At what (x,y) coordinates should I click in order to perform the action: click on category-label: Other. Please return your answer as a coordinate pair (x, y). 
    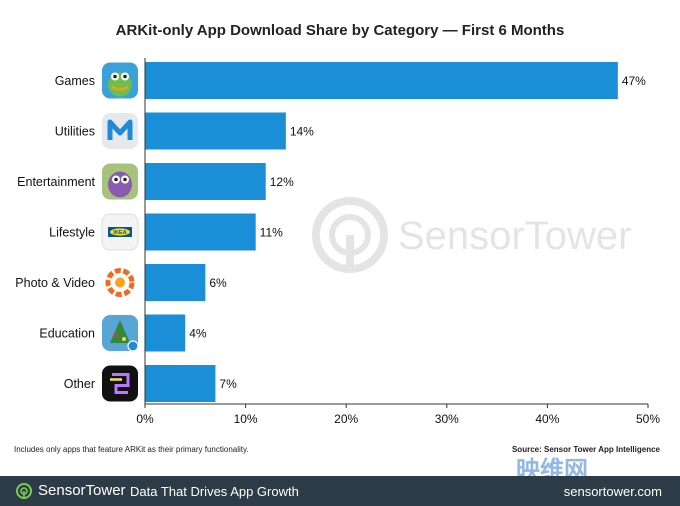
    Looking at the image, I should click on (79, 384).